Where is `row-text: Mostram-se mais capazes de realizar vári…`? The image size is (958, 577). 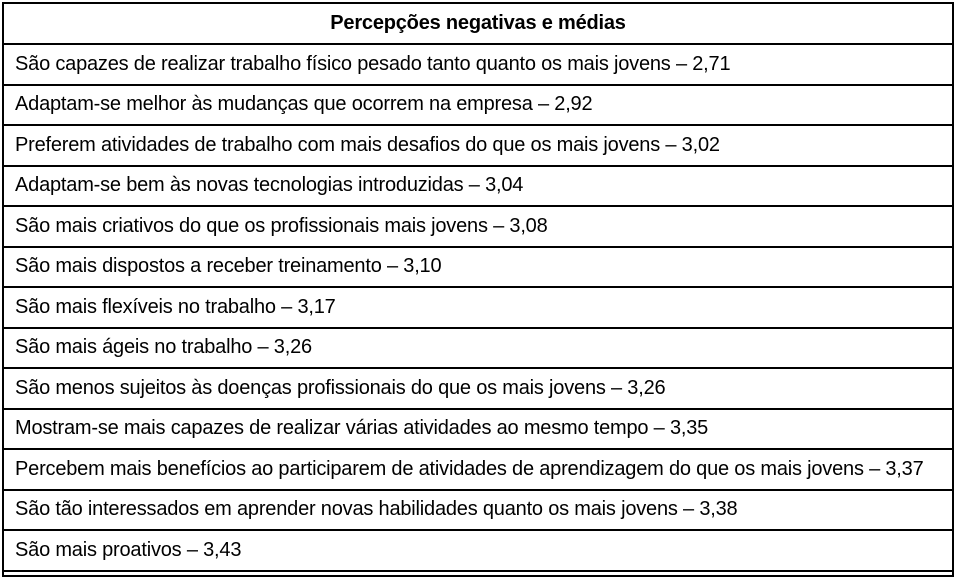 row-text: Mostram-se mais capazes de realizar vári… is located at coordinates (362, 428).